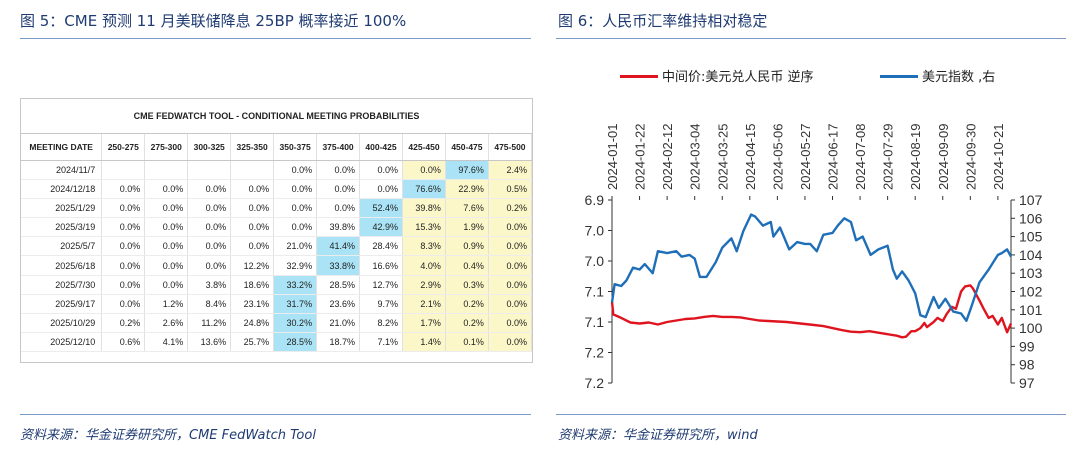 The width and height of the screenshot is (1080, 459). What do you see at coordinates (970, 157) in the screenshot?
I see `x-tick-label: 2024-09-30` at bounding box center [970, 157].